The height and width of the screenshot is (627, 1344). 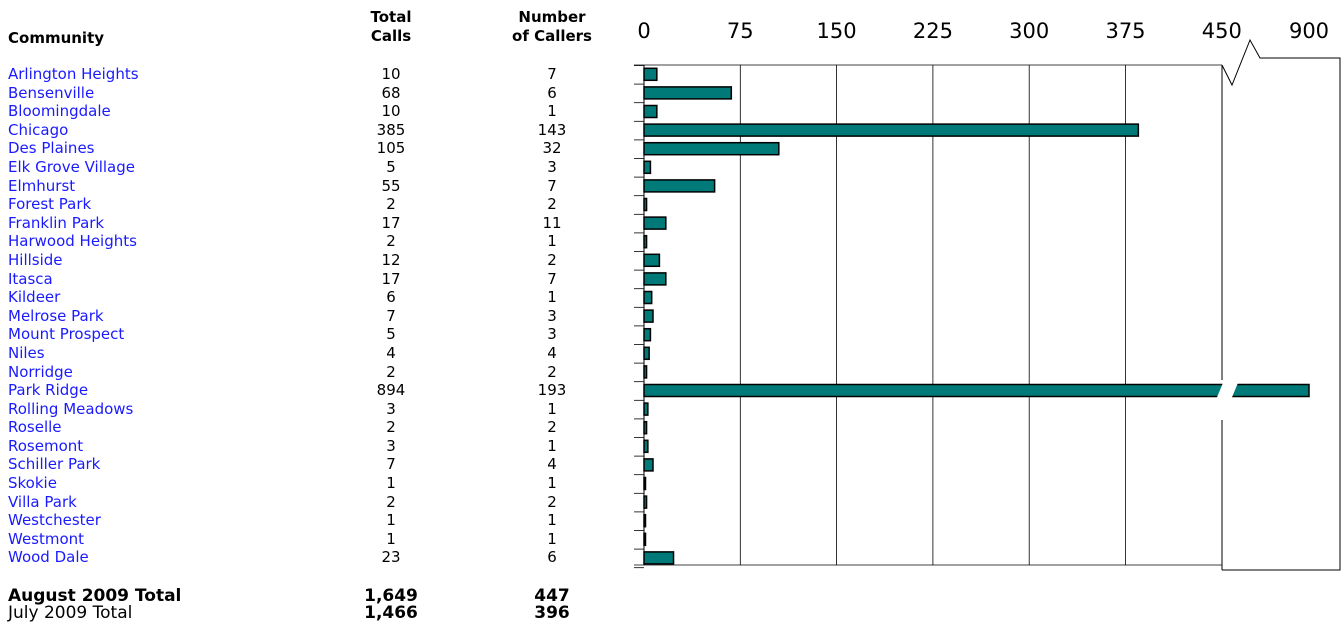 I want to click on community-link: Villa Park, so click(x=42, y=501).